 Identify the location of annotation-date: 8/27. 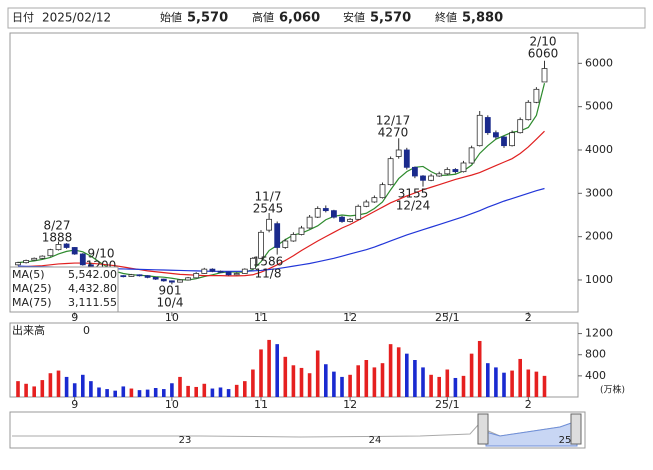
(57, 226).